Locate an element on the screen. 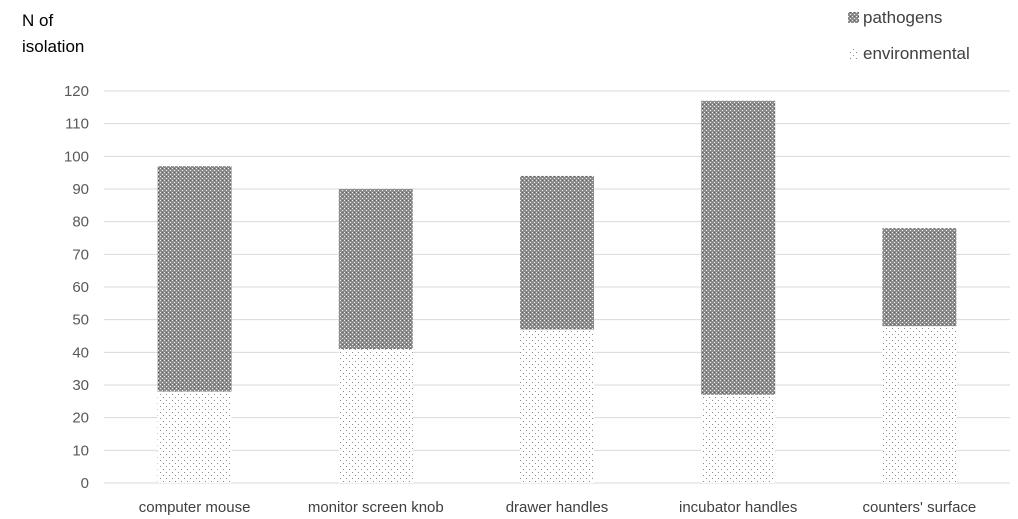  legend-swatch-environmental is located at coordinates (853, 53).